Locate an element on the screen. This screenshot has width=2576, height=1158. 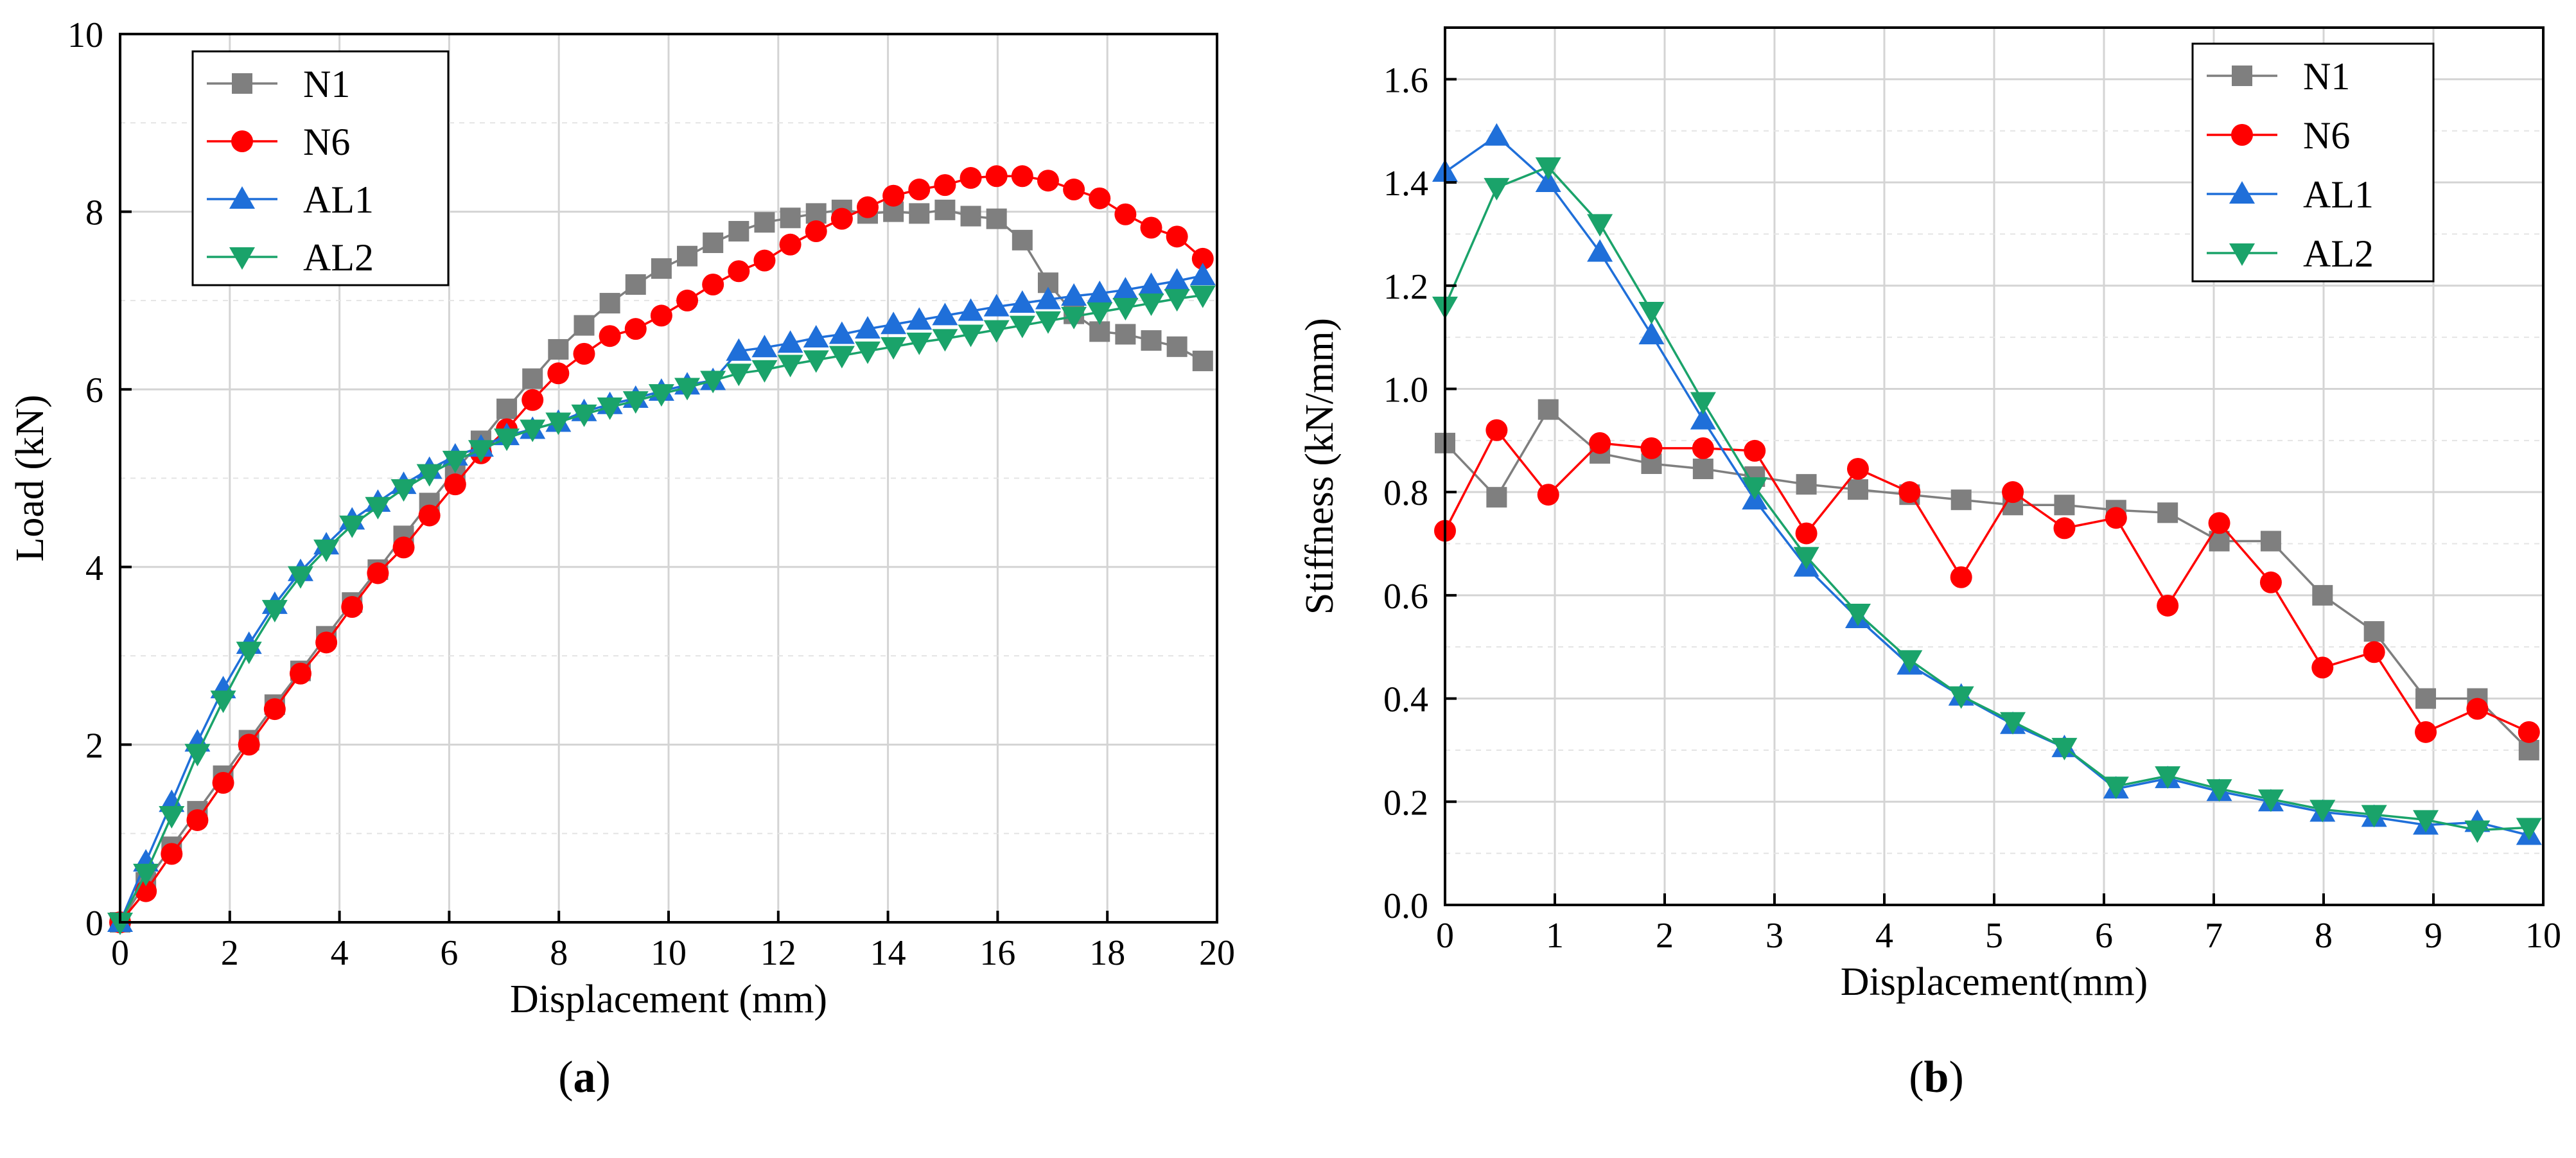
legend-label: AL1 is located at coordinates (338, 200).